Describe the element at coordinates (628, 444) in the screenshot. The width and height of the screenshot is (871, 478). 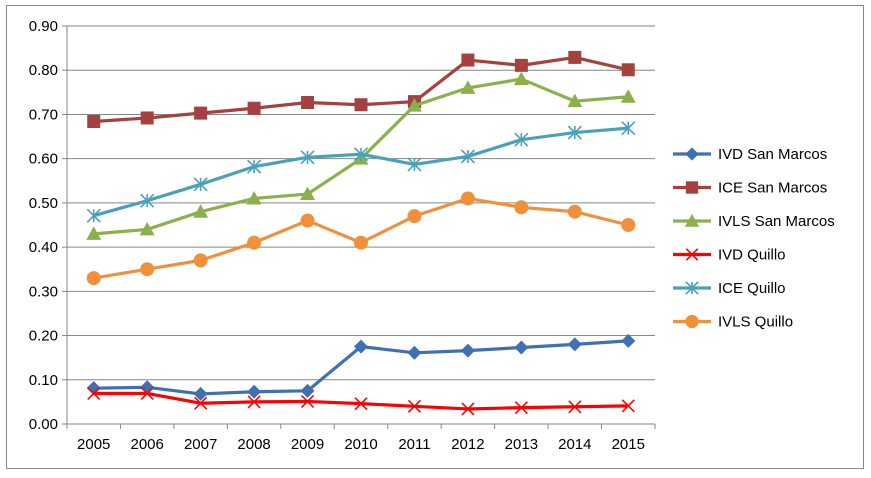
I see `x-tick-label: 2015` at that location.